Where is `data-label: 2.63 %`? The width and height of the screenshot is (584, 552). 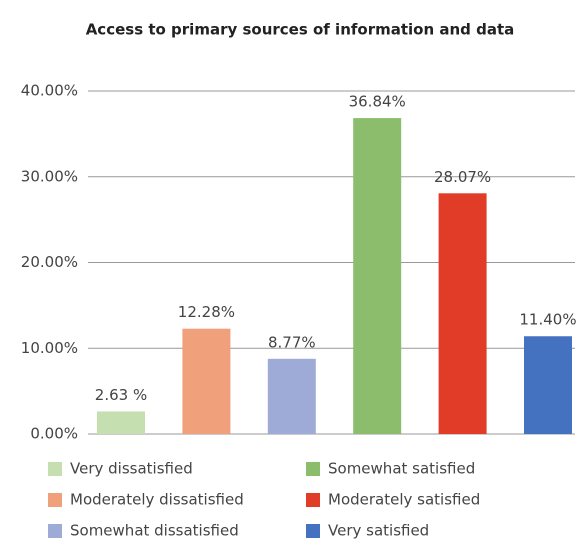 data-label: 2.63 % is located at coordinates (121, 395).